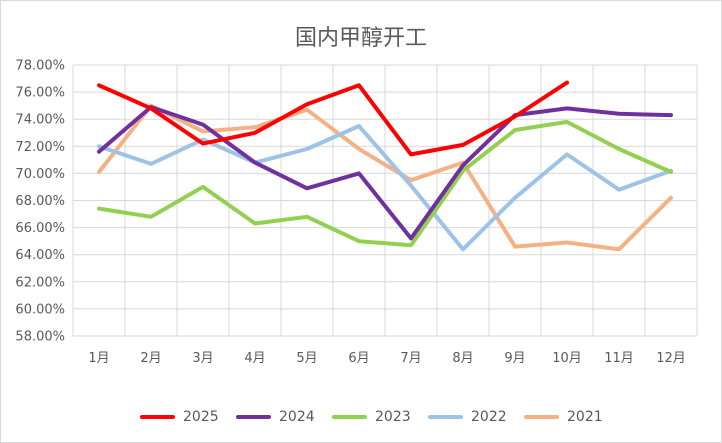 The width and height of the screenshot is (722, 443). What do you see at coordinates (462, 358) in the screenshot?
I see `x-tick-label: 8月` at bounding box center [462, 358].